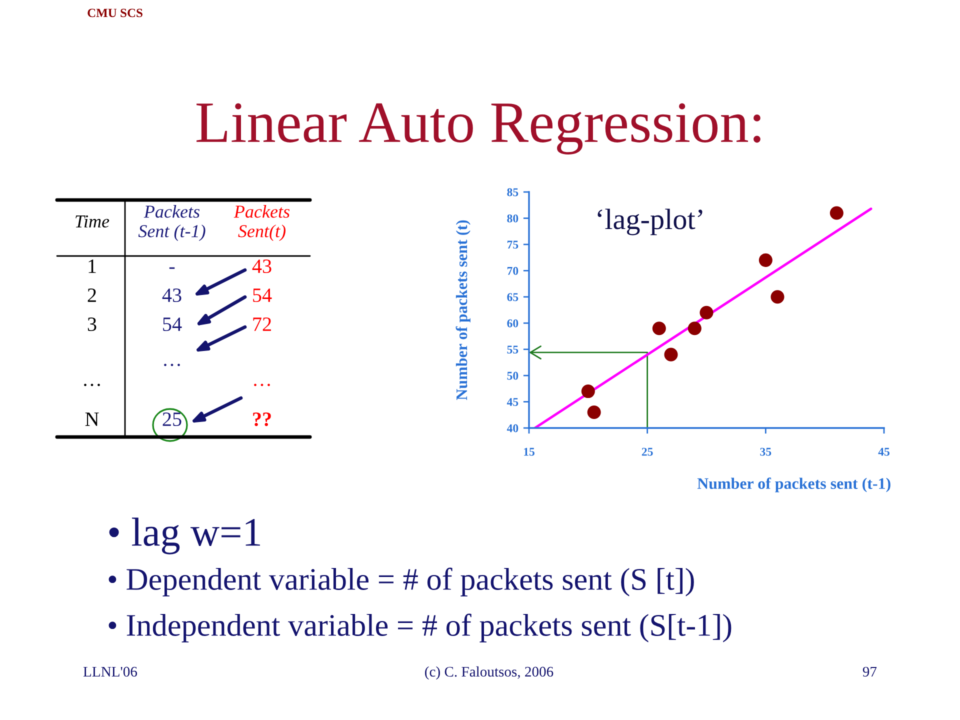 The image size is (960, 720). What do you see at coordinates (512, 297) in the screenshot?
I see `y-tick-label: 65` at bounding box center [512, 297].